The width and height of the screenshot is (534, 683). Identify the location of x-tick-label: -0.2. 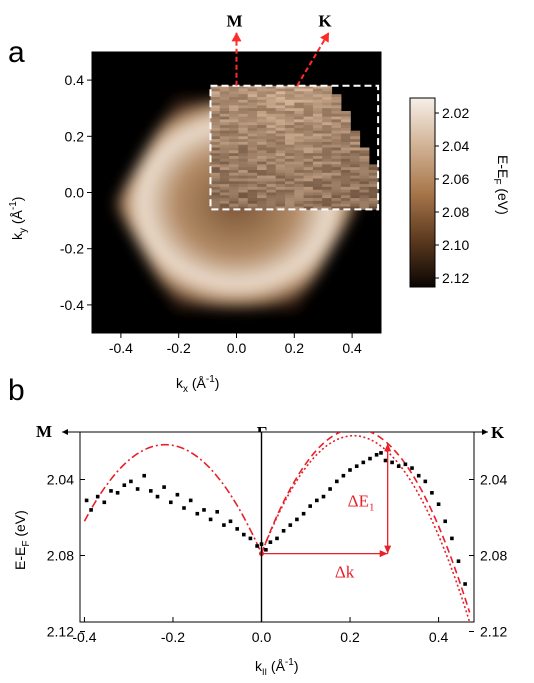
(173, 637).